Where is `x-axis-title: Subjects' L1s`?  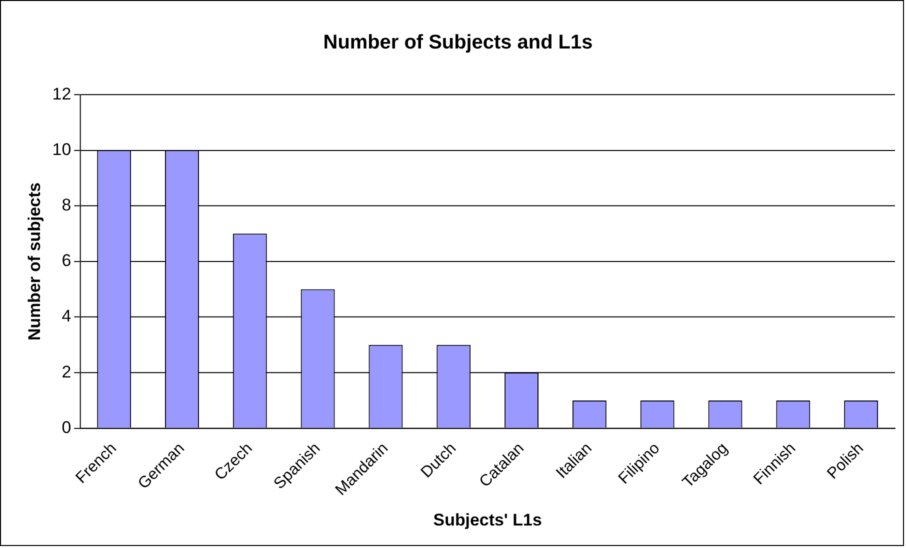
x-axis-title: Subjects' L1s is located at coordinates (487, 520).